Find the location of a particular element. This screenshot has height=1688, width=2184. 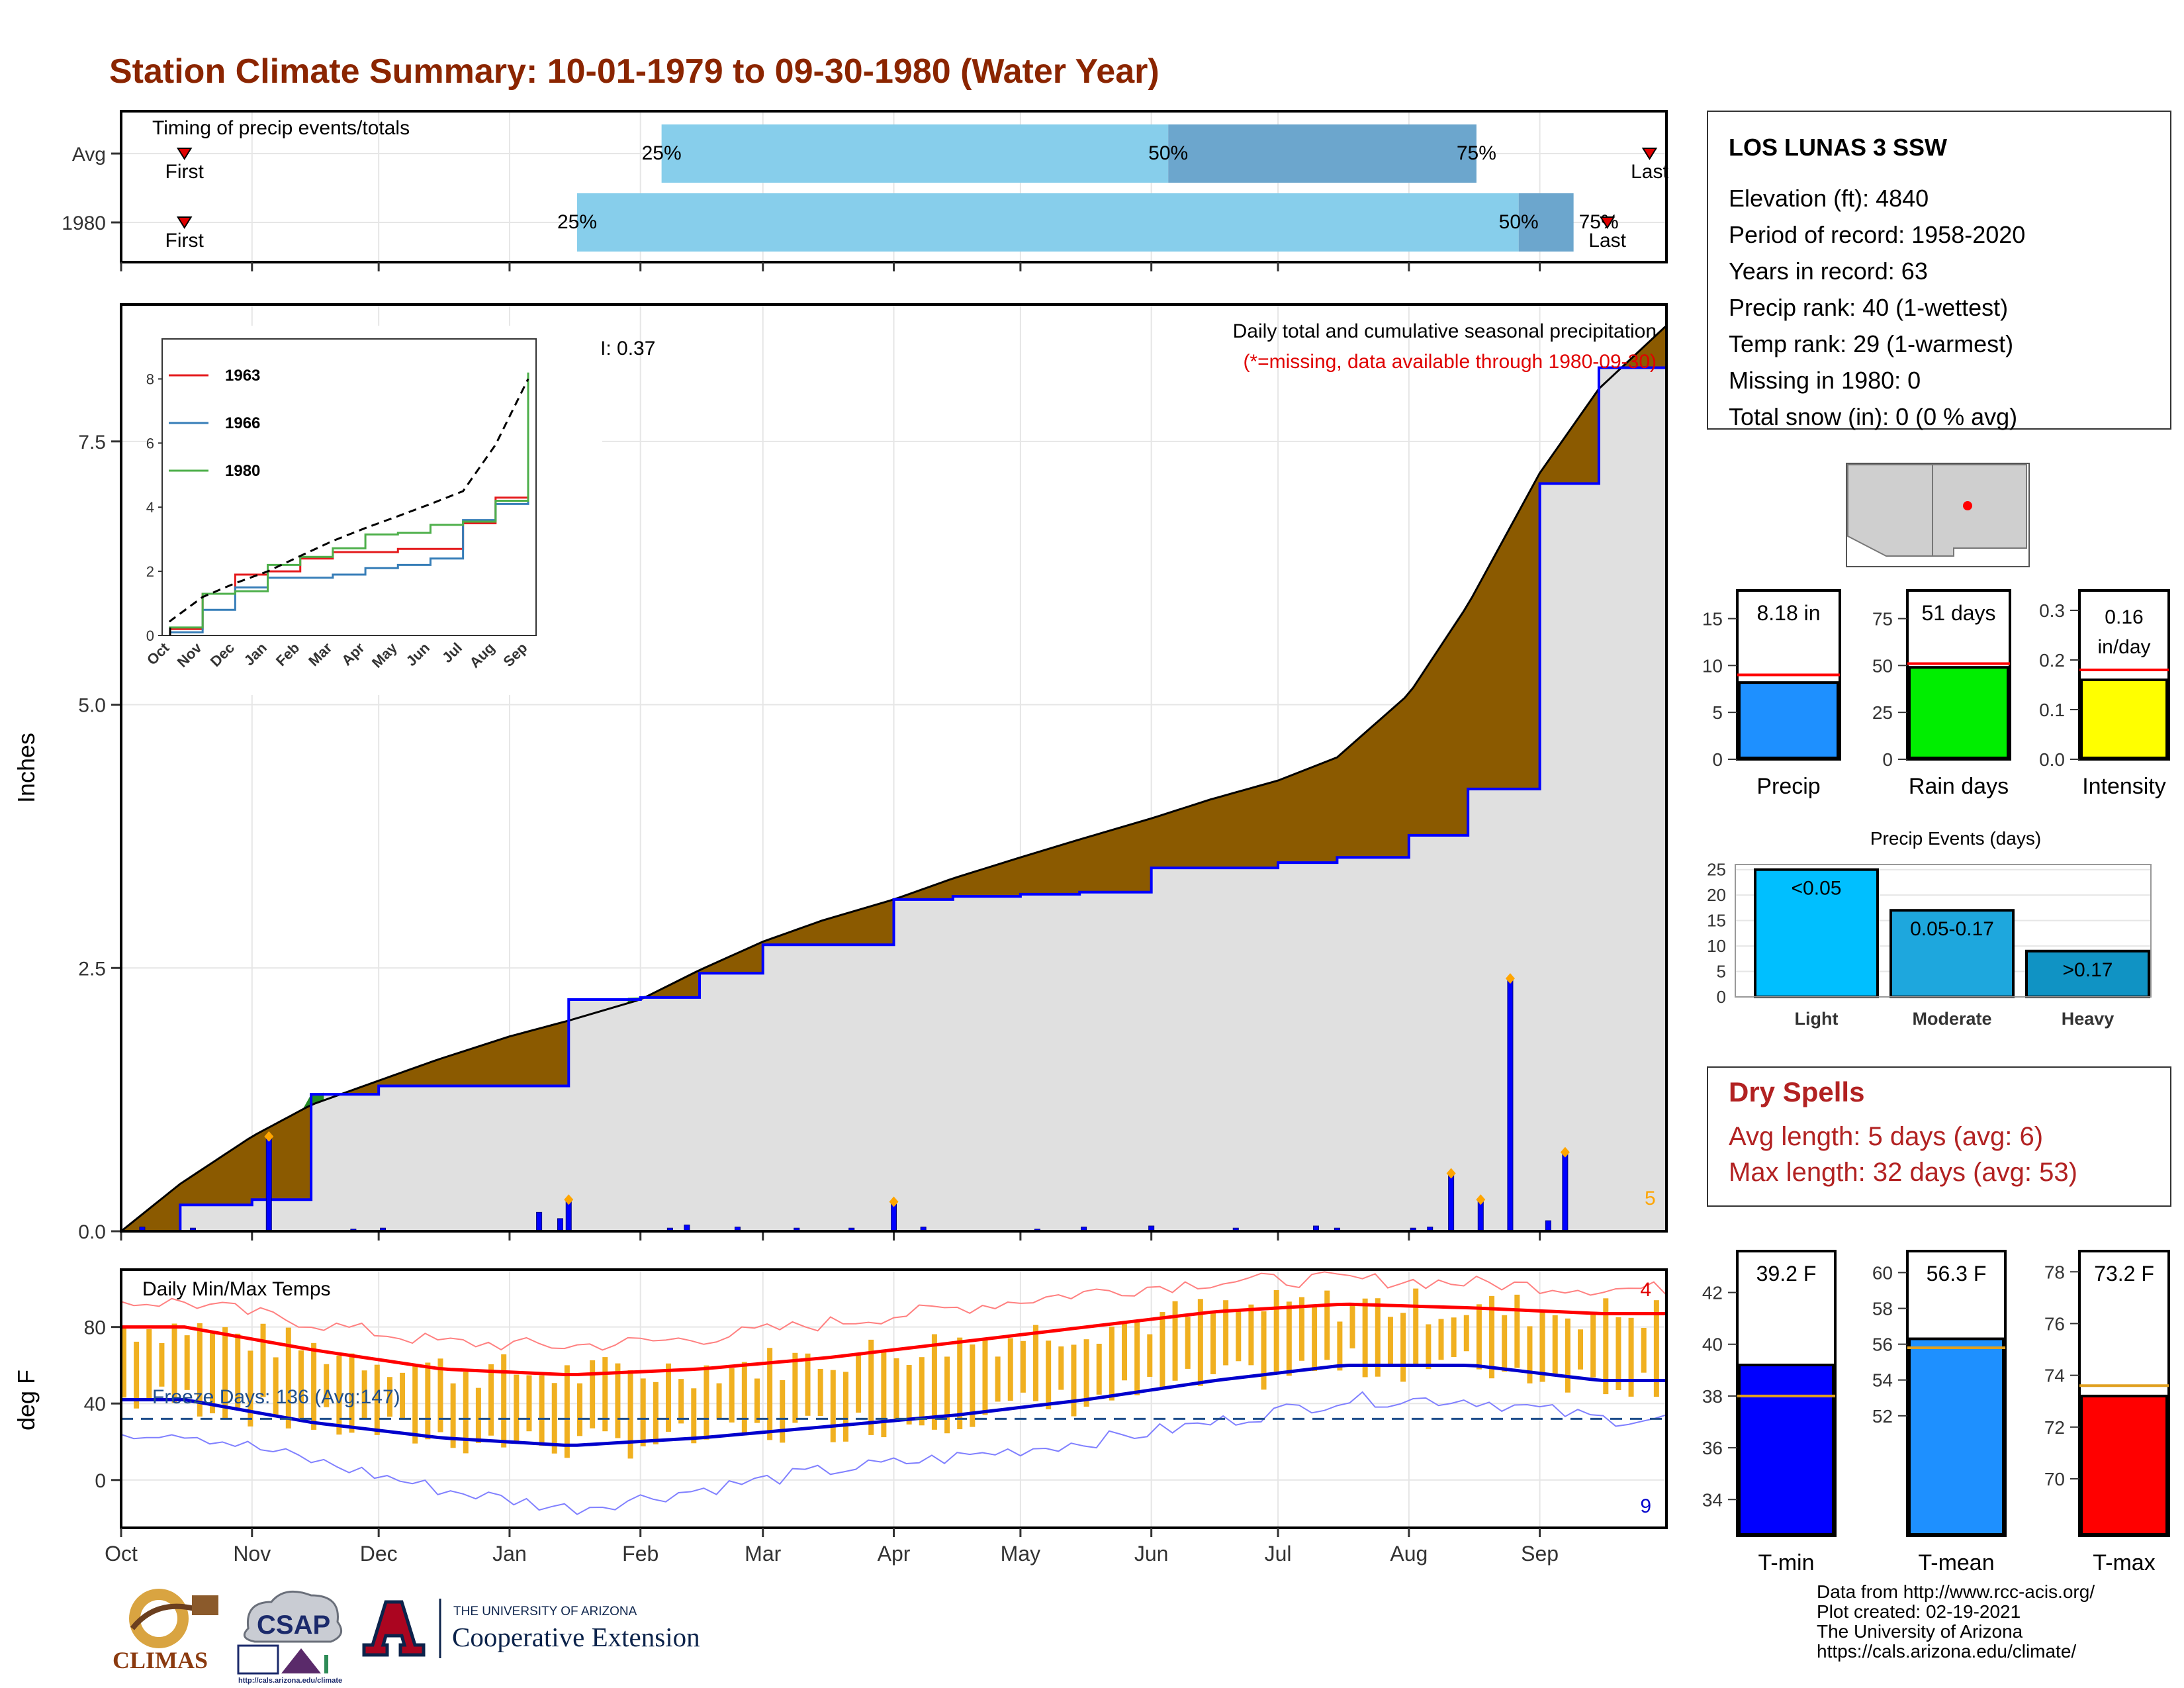

inset-legend-label: 1980 is located at coordinates (242, 471).